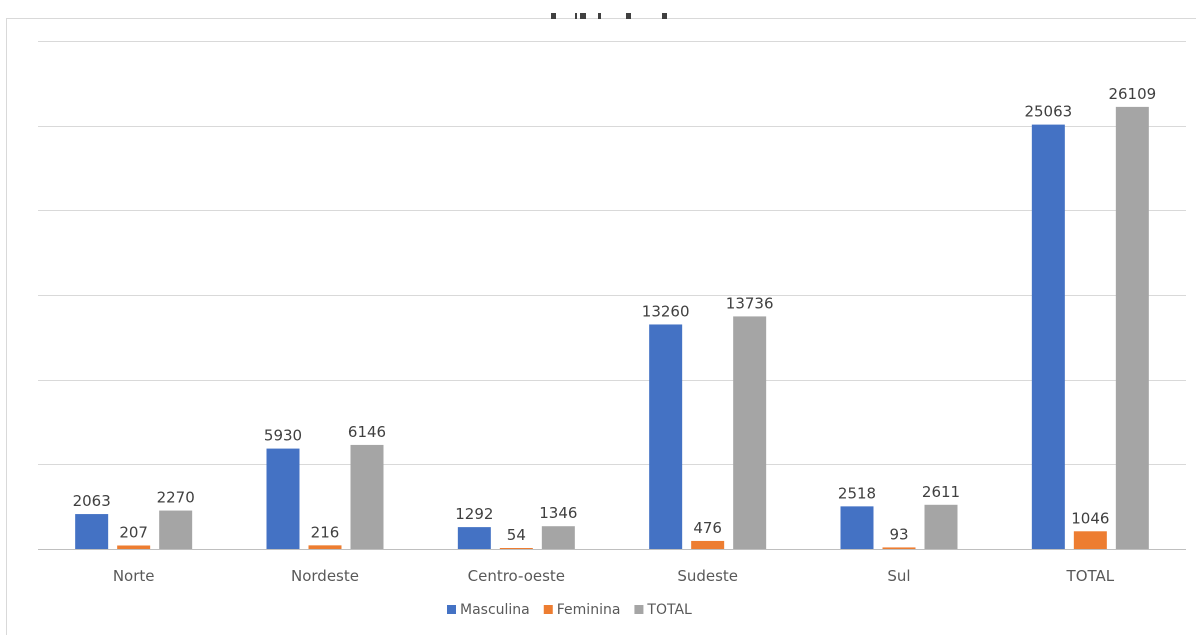 The height and width of the screenshot is (635, 1202). What do you see at coordinates (750, 303) in the screenshot?
I see `data-label: 13736` at bounding box center [750, 303].